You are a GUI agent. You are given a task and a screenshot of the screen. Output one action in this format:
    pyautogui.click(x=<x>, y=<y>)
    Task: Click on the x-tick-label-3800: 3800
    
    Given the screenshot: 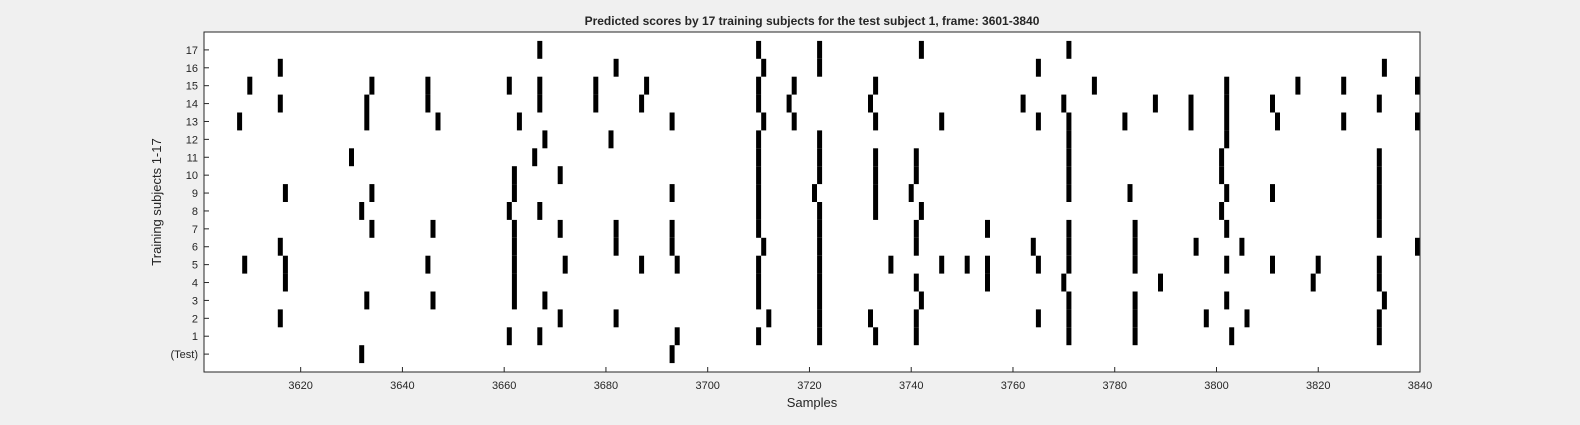 What is the action you would take?
    pyautogui.click(x=1216, y=386)
    